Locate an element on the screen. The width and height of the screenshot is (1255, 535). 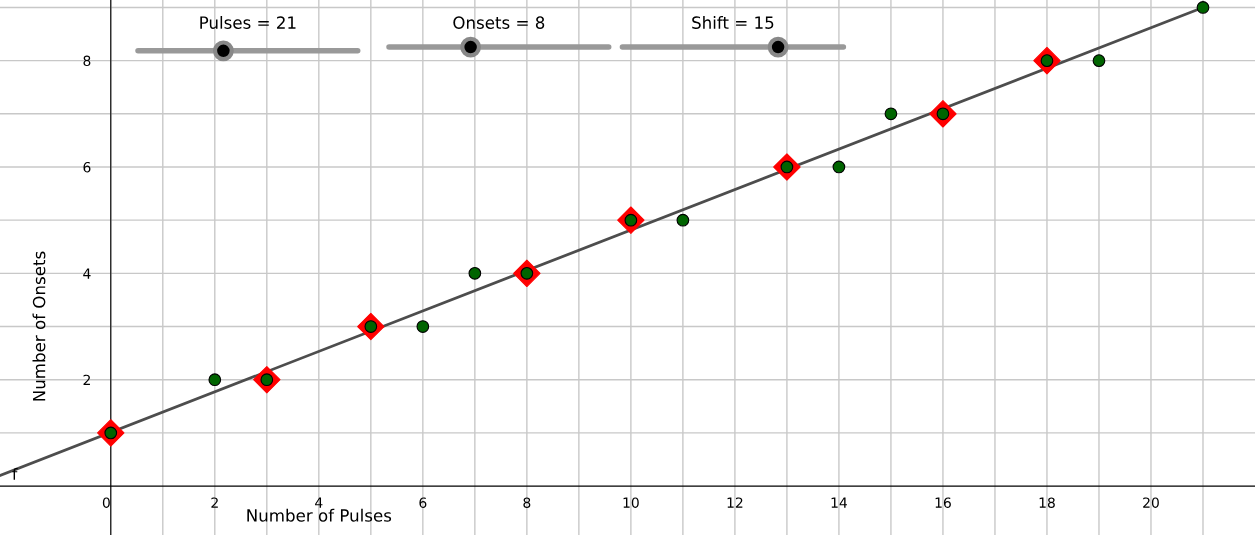
y-tick-label: 2 is located at coordinates (86, 379).